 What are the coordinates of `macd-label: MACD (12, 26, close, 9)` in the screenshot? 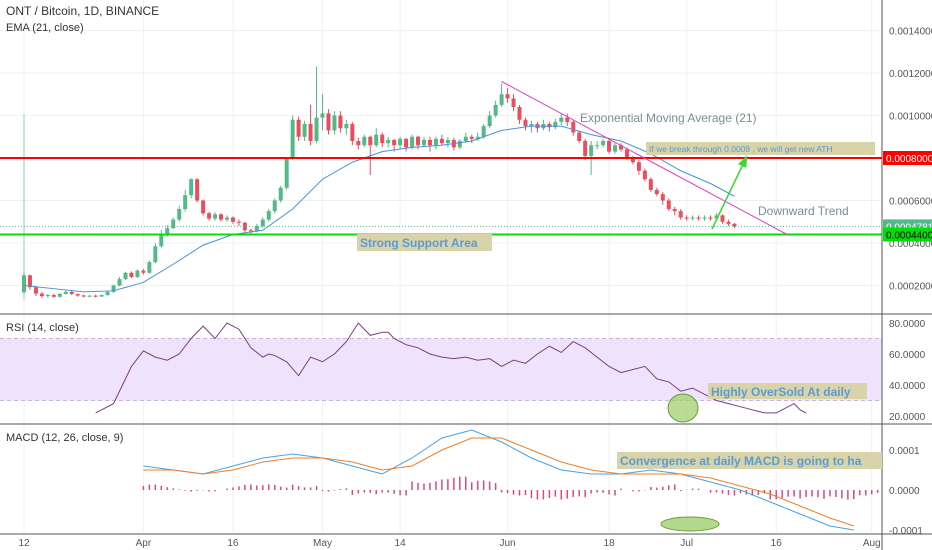 It's located at (64, 438).